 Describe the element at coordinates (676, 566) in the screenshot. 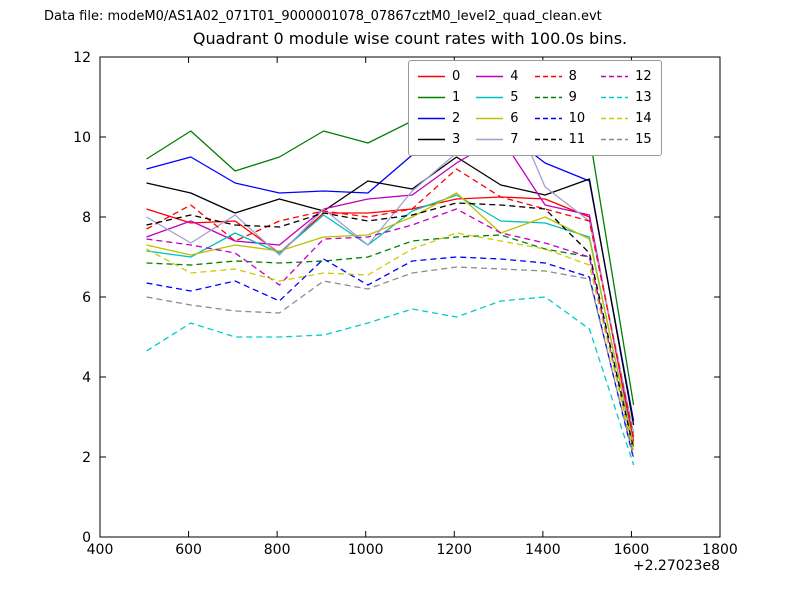

I see `x-axis-offset-label: +2.27023e8` at that location.